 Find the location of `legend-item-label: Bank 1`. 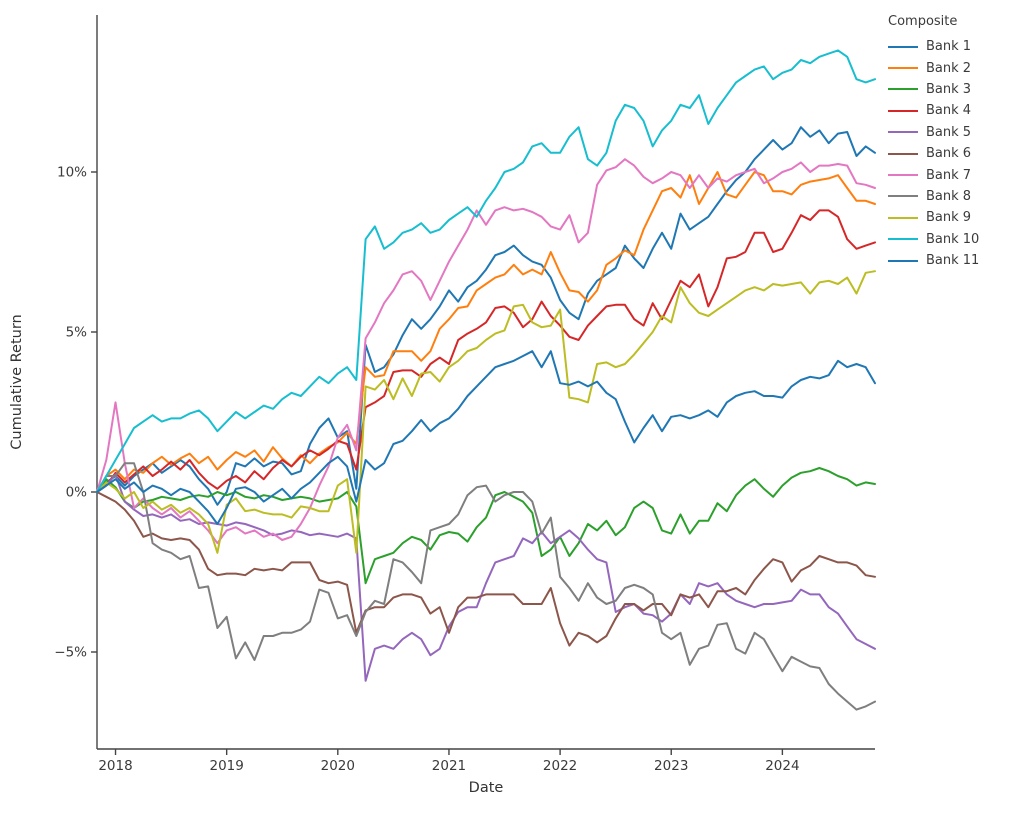

legend-item-label: Bank 1 is located at coordinates (949, 47).